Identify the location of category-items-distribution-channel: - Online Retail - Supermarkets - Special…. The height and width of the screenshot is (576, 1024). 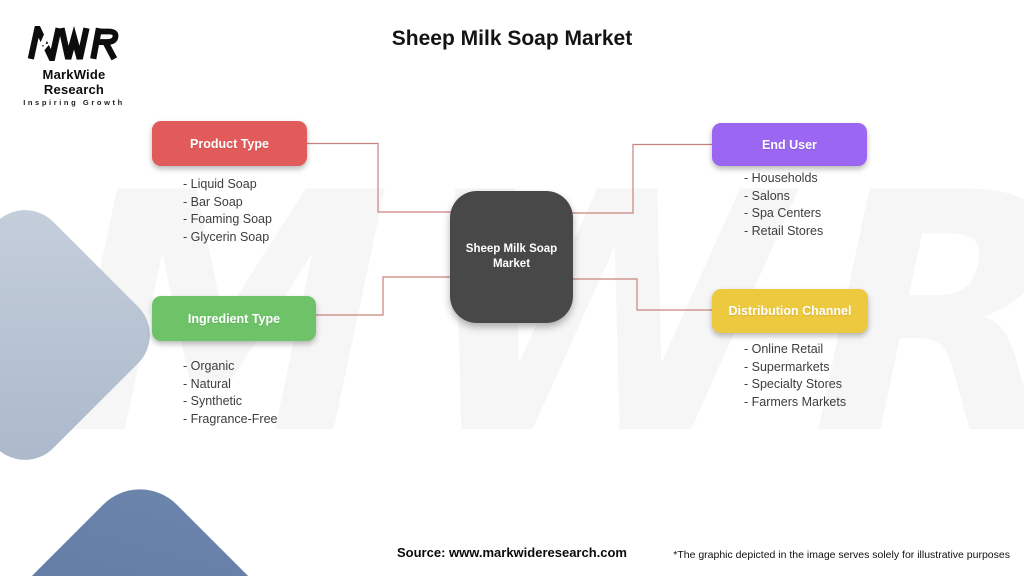
(795, 376).